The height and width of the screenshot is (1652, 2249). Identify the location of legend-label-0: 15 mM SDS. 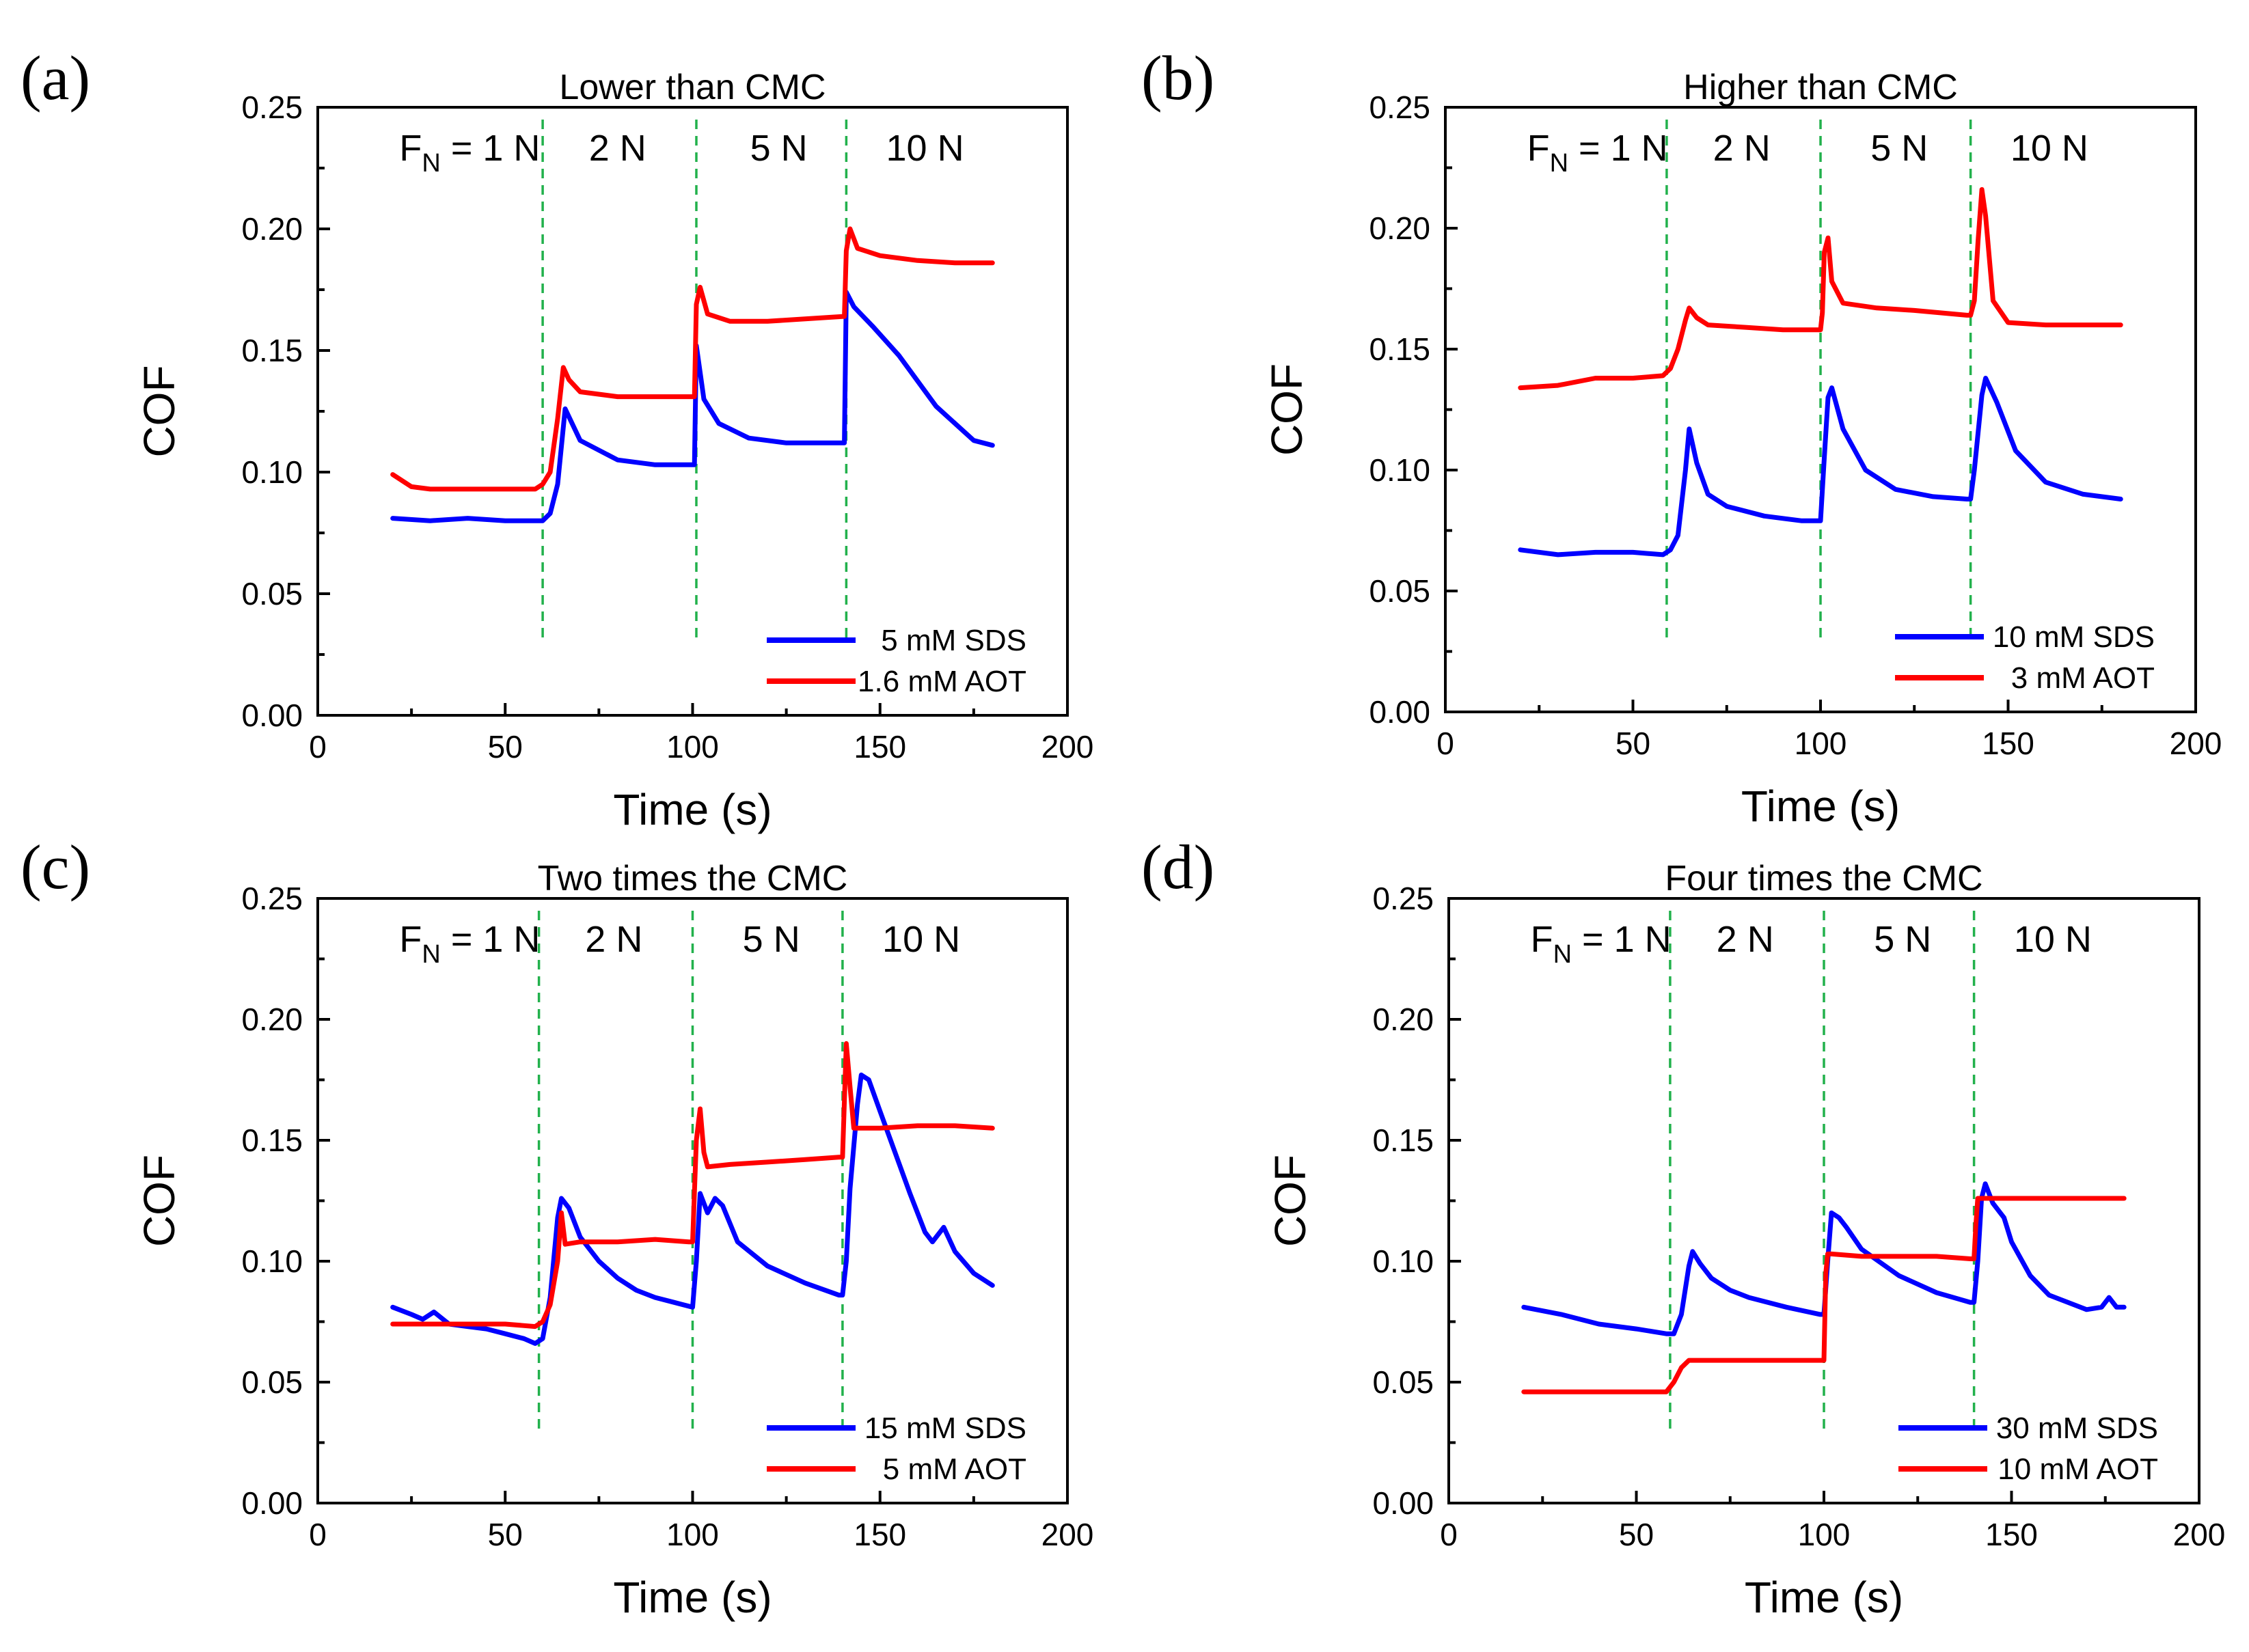
(945, 1428).